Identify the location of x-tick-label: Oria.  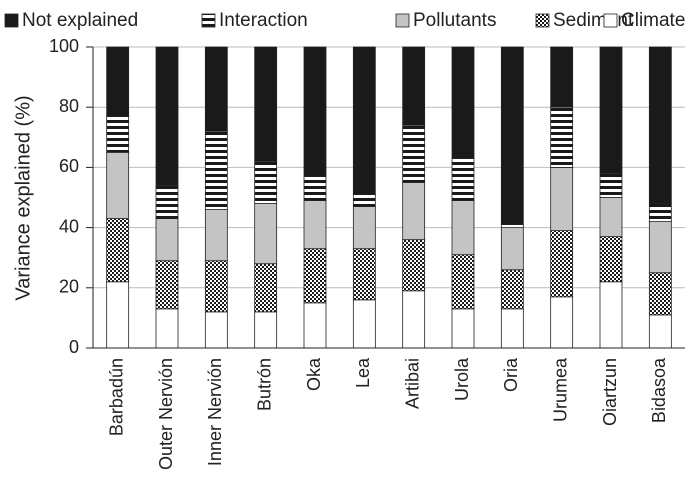
(511, 374).